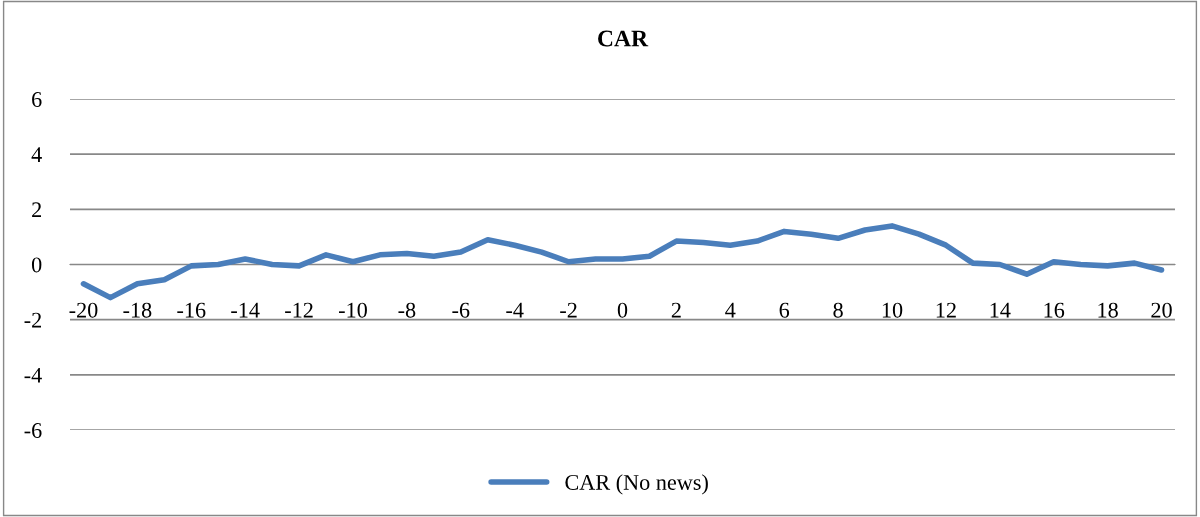  I want to click on x-tick-label: 14, so click(1000, 310).